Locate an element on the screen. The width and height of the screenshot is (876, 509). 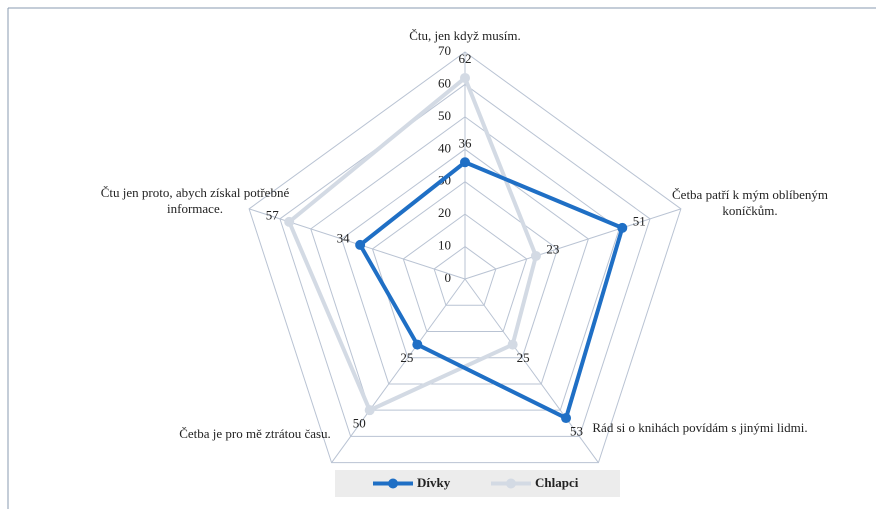
value-label: 51 is located at coordinates (639, 220).